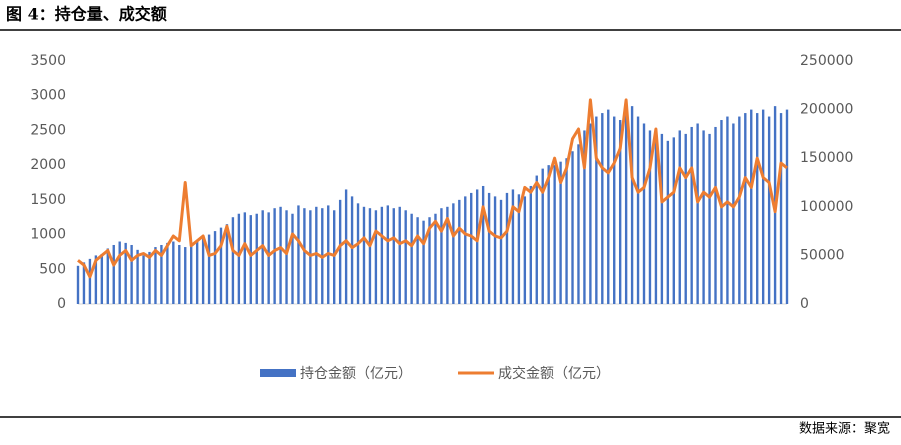 The width and height of the screenshot is (901, 445). I want to click on y-tick-label: 500, so click(52, 269).